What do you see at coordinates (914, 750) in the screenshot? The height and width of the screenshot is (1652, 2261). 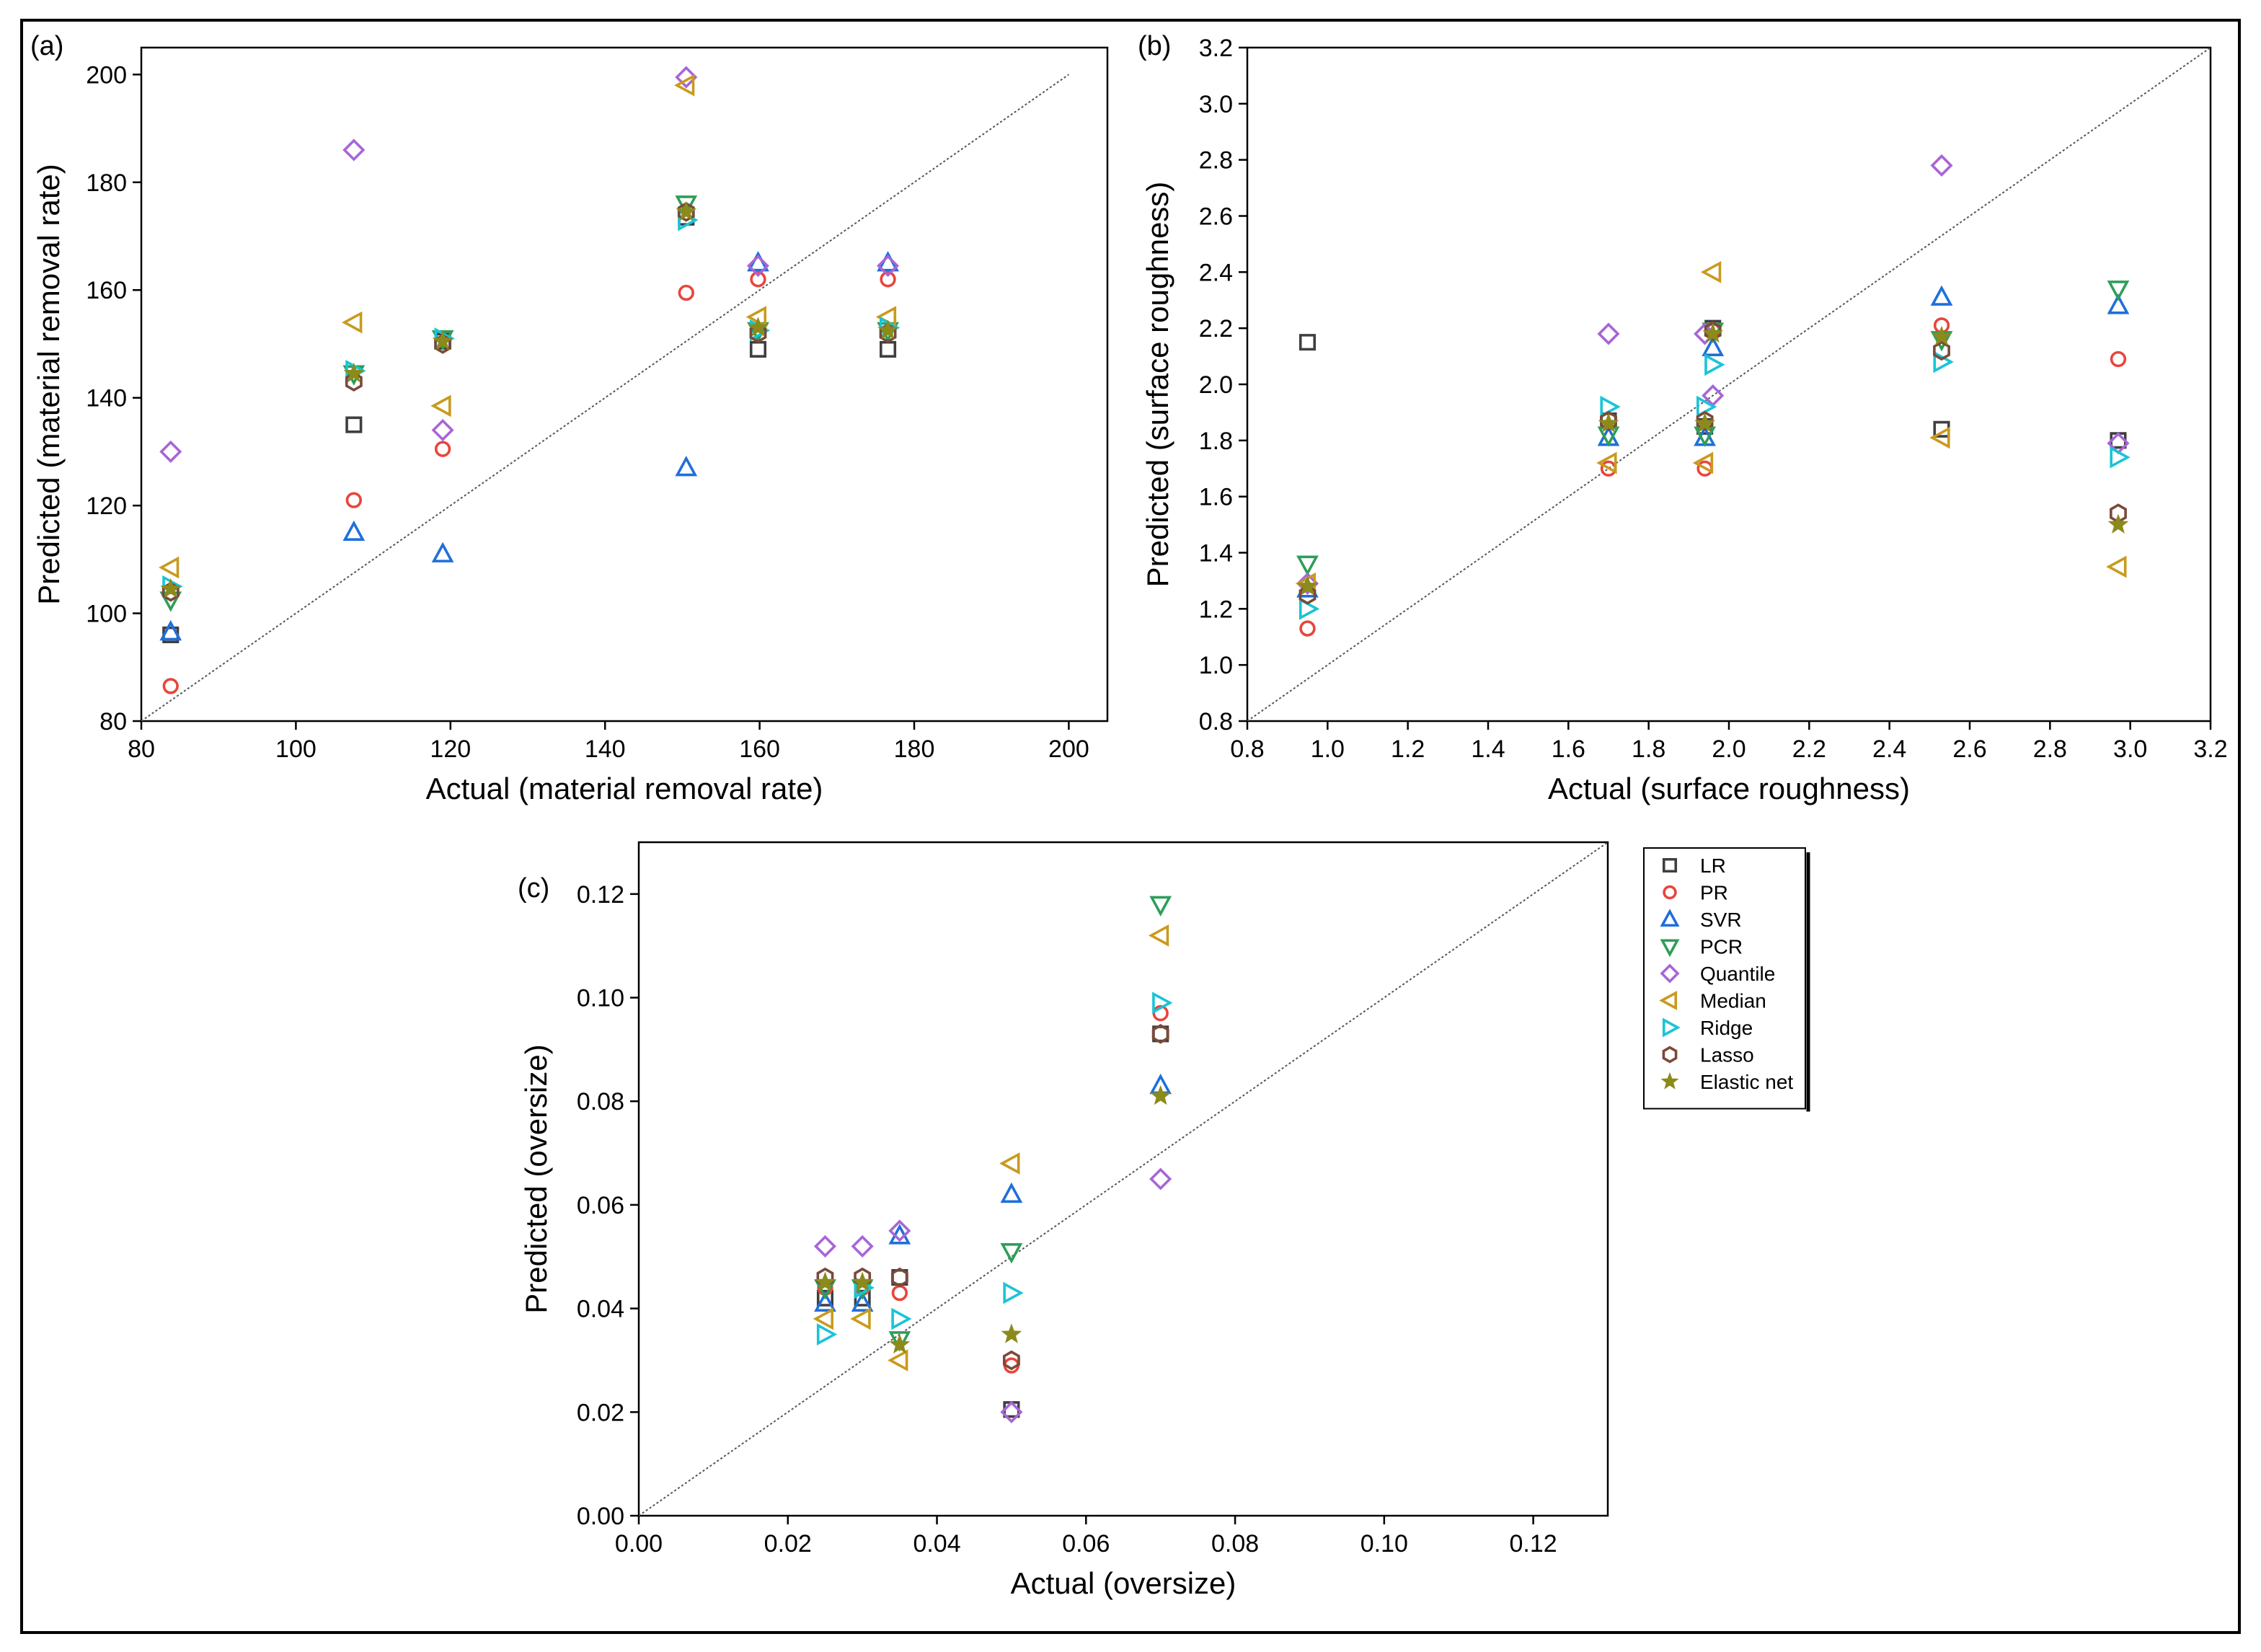 I see `x-tick-label-a: 180` at bounding box center [914, 750].